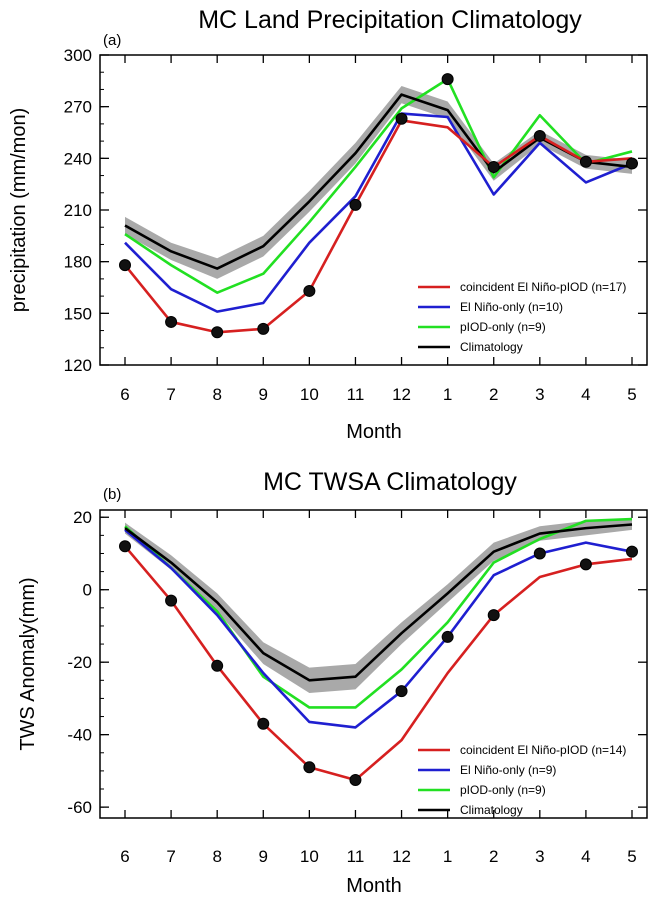 This screenshot has height=898, width=648. I want to click on panel-label: (b), so click(112, 494).